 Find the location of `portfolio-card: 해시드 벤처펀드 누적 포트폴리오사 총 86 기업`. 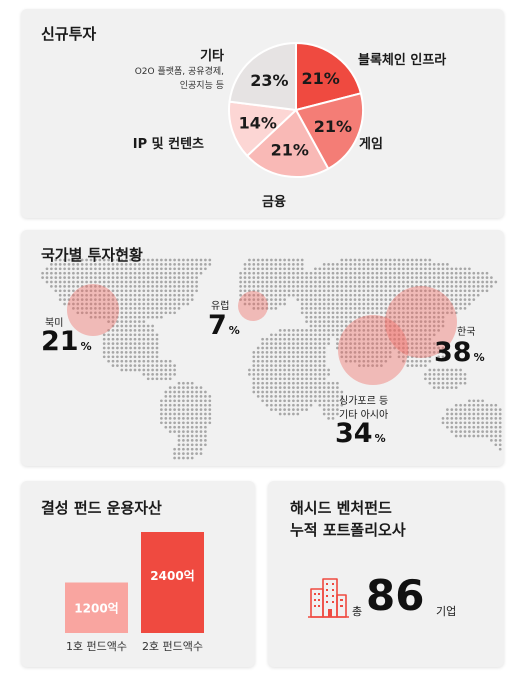

portfolio-card: 해시드 벤처펀드 누적 포트폴리오사 총 86 기업 is located at coordinates (386, 574).